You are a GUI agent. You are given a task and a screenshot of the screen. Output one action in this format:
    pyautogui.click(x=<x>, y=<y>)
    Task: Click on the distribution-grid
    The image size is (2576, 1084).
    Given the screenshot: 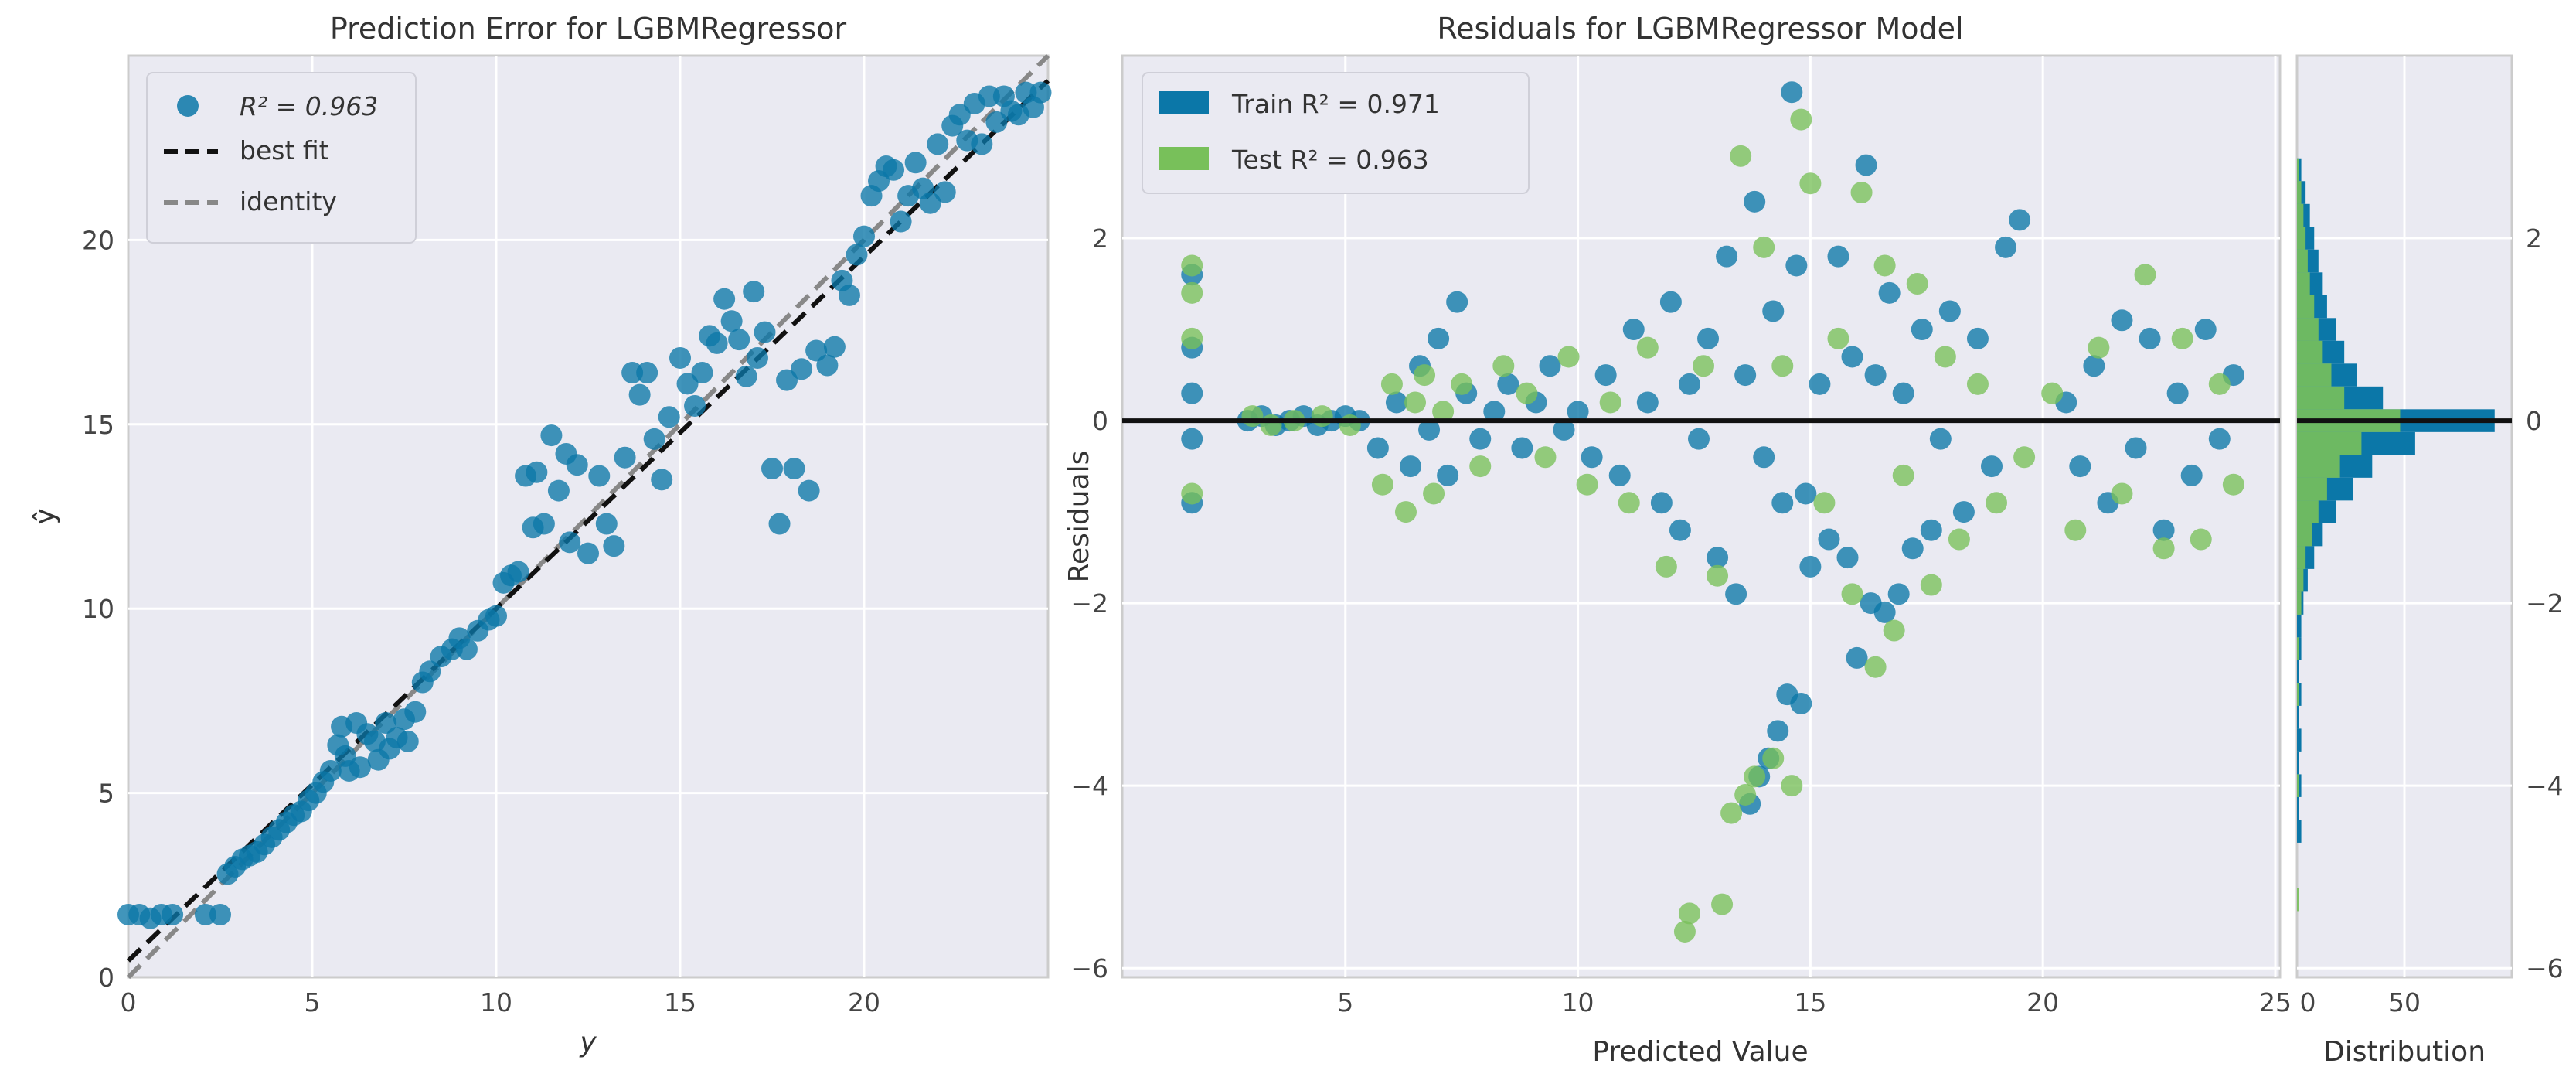 What is the action you would take?
    pyautogui.click(x=2404, y=516)
    